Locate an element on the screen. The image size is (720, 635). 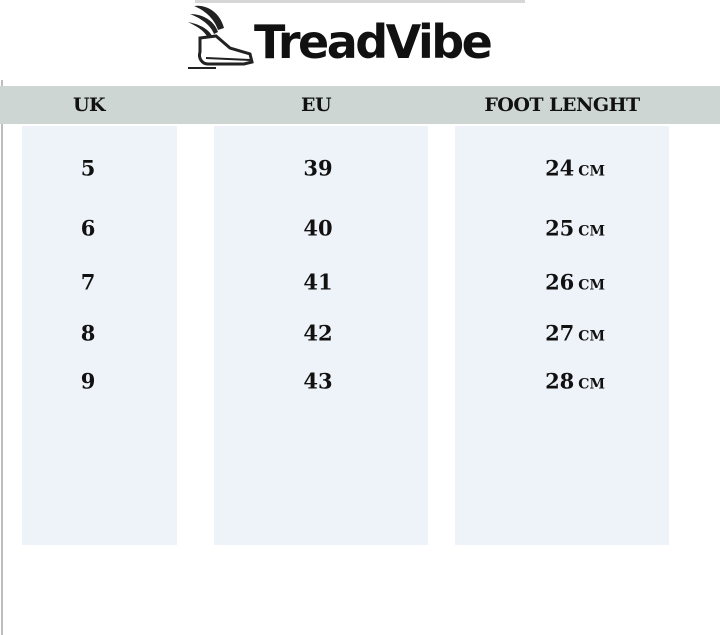
cell-eu: 39 is located at coordinates (318, 168).